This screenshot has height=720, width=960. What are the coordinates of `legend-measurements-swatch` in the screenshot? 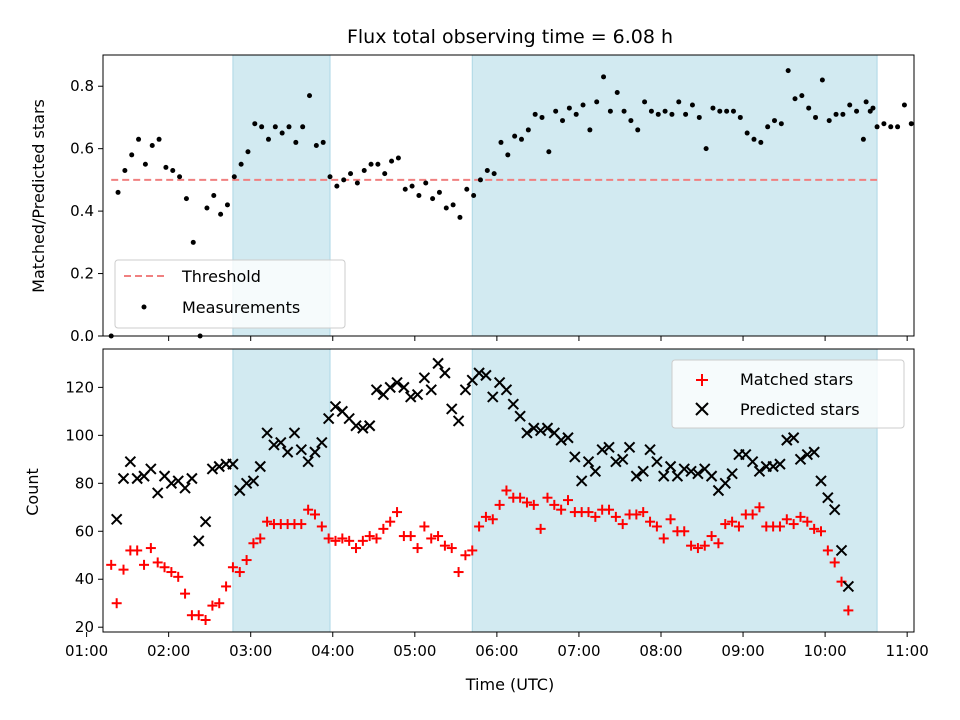 It's located at (144, 307).